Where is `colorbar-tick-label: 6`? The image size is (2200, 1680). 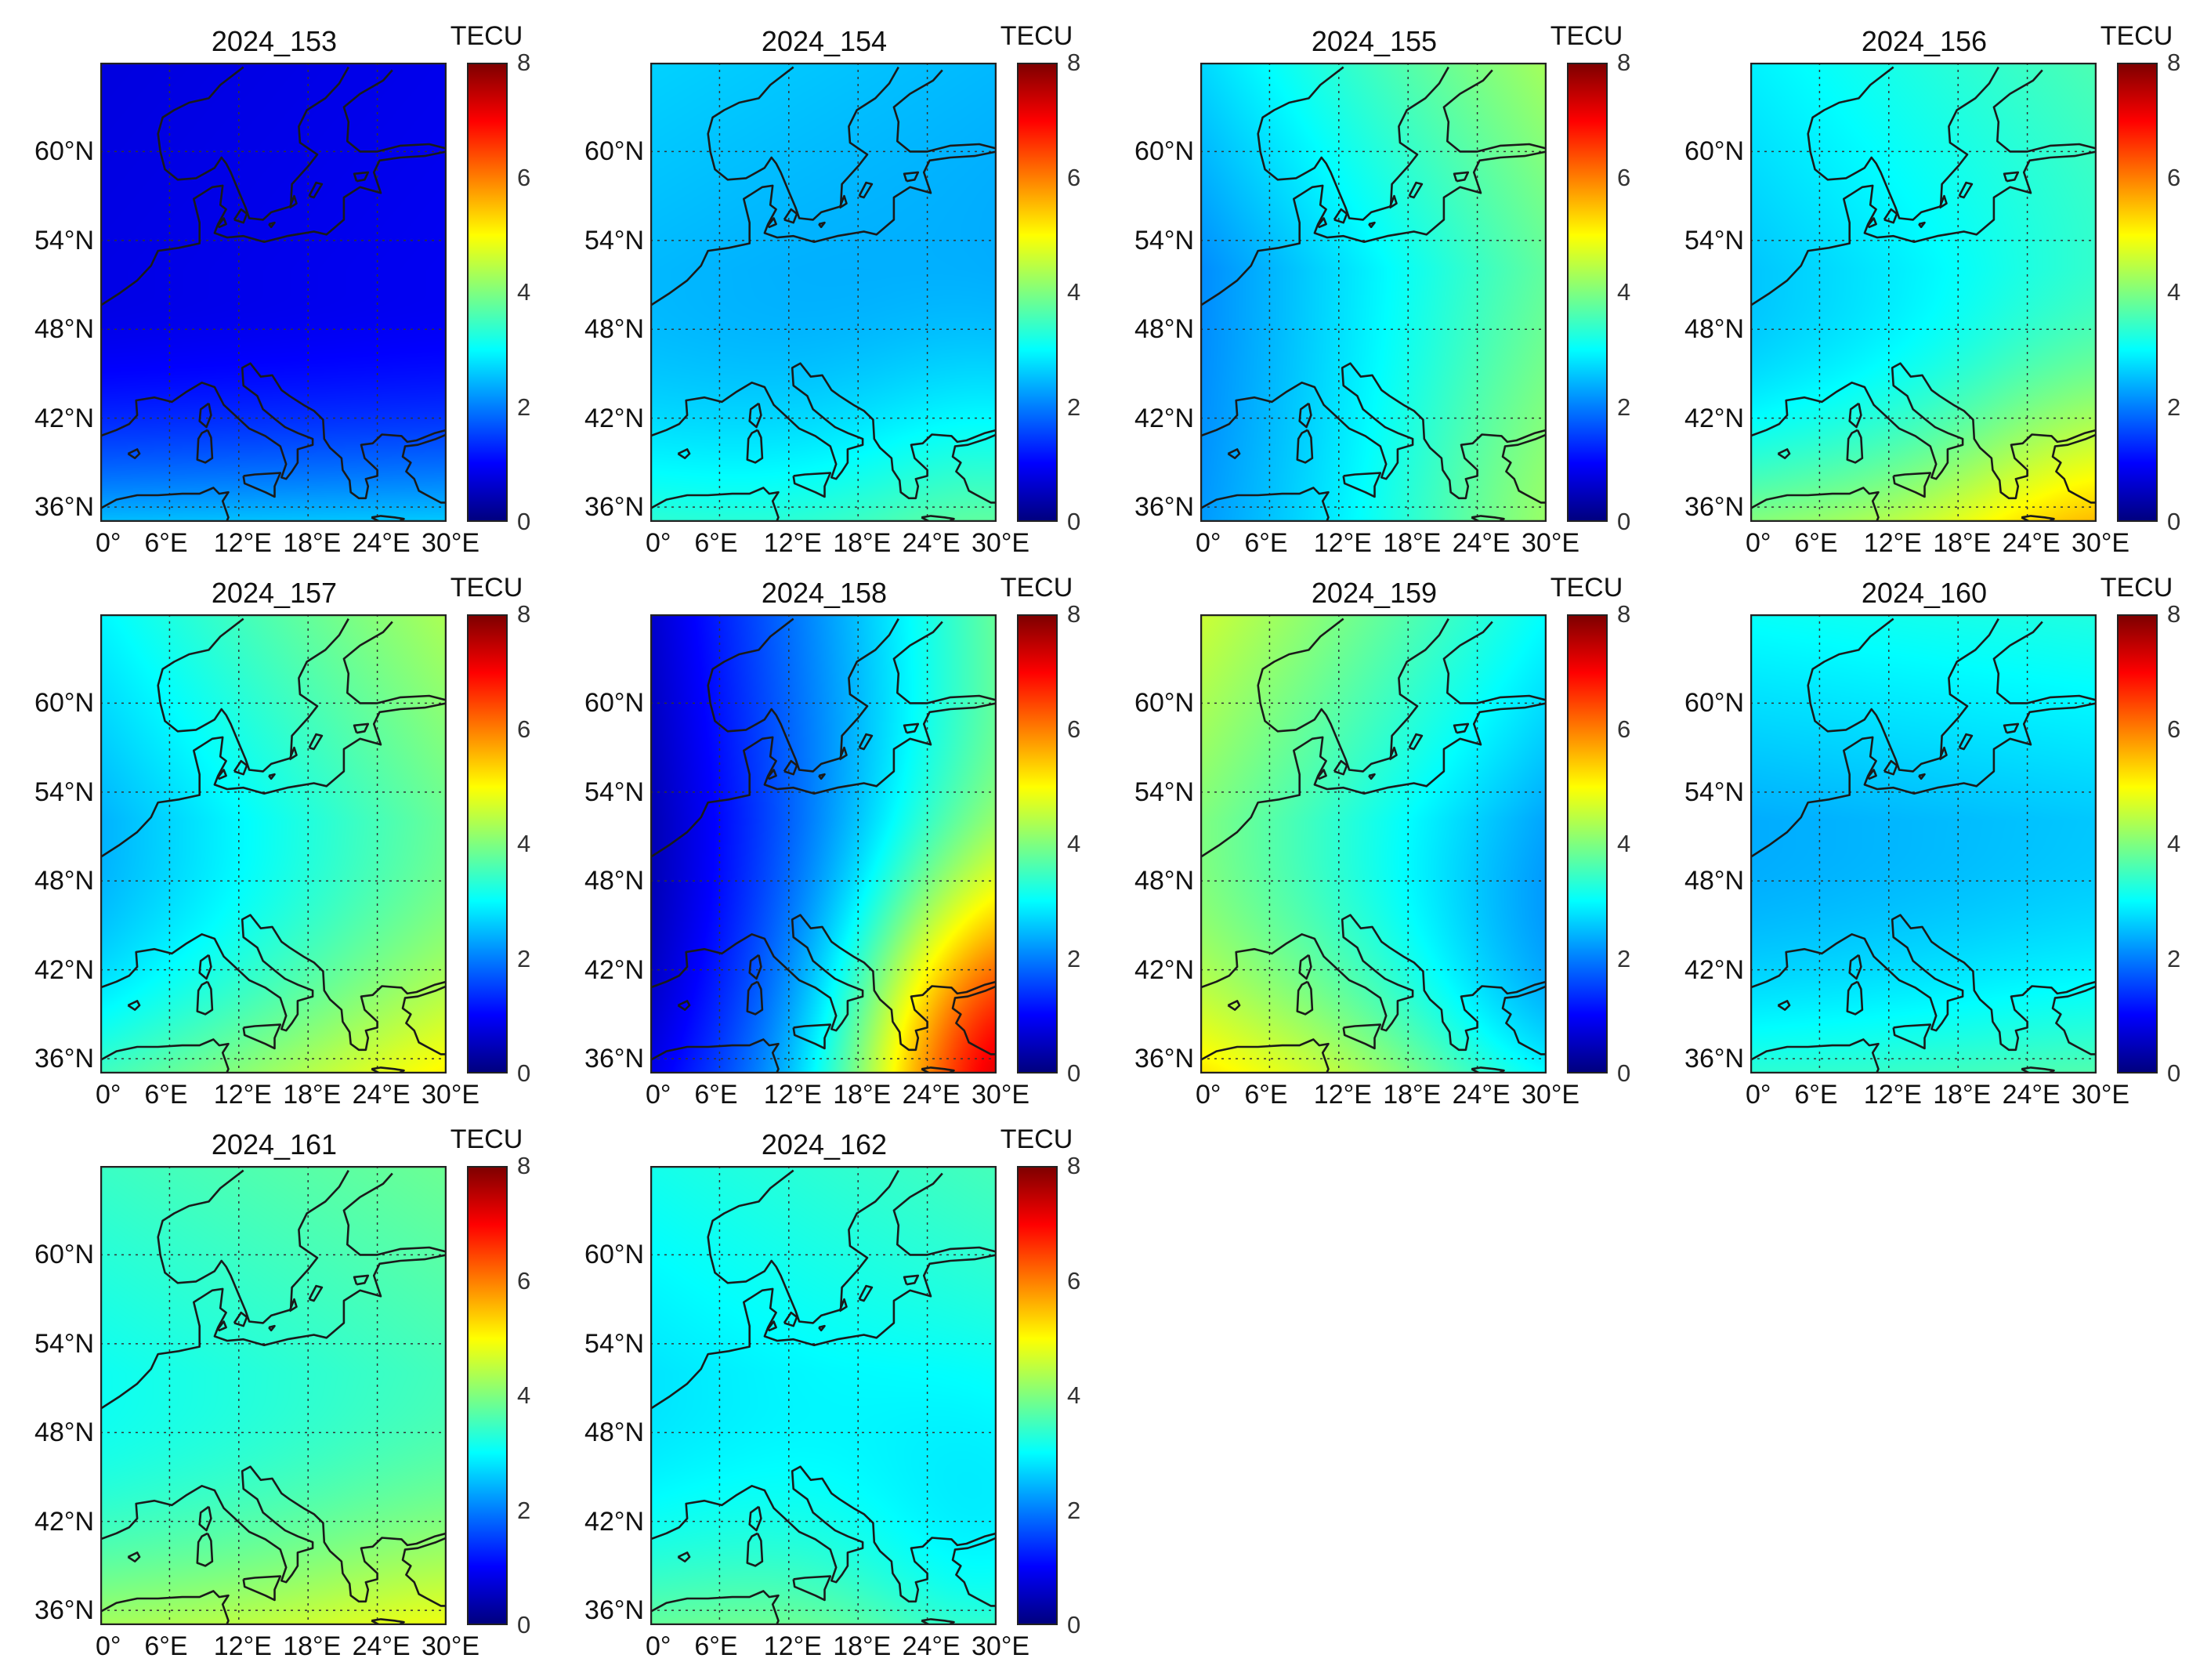 colorbar-tick-label: 6 is located at coordinates (1624, 729).